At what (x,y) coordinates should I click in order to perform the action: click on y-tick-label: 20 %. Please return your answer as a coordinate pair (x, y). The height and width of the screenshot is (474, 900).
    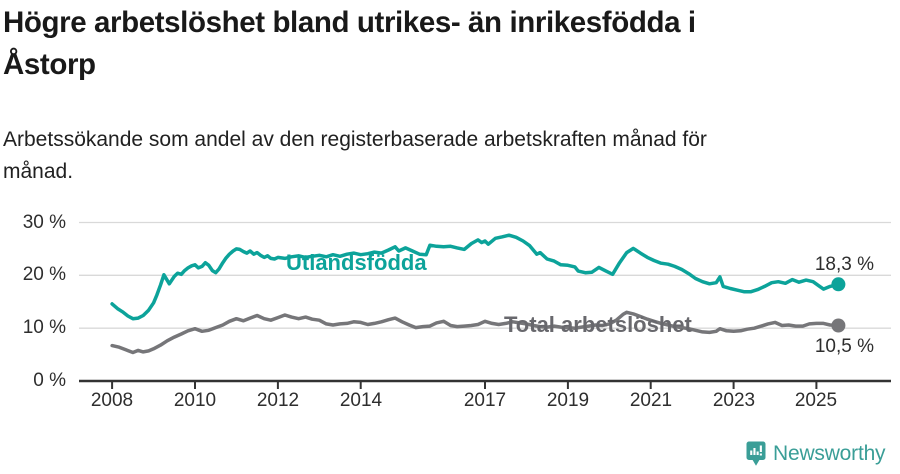
    Looking at the image, I should click on (44, 274).